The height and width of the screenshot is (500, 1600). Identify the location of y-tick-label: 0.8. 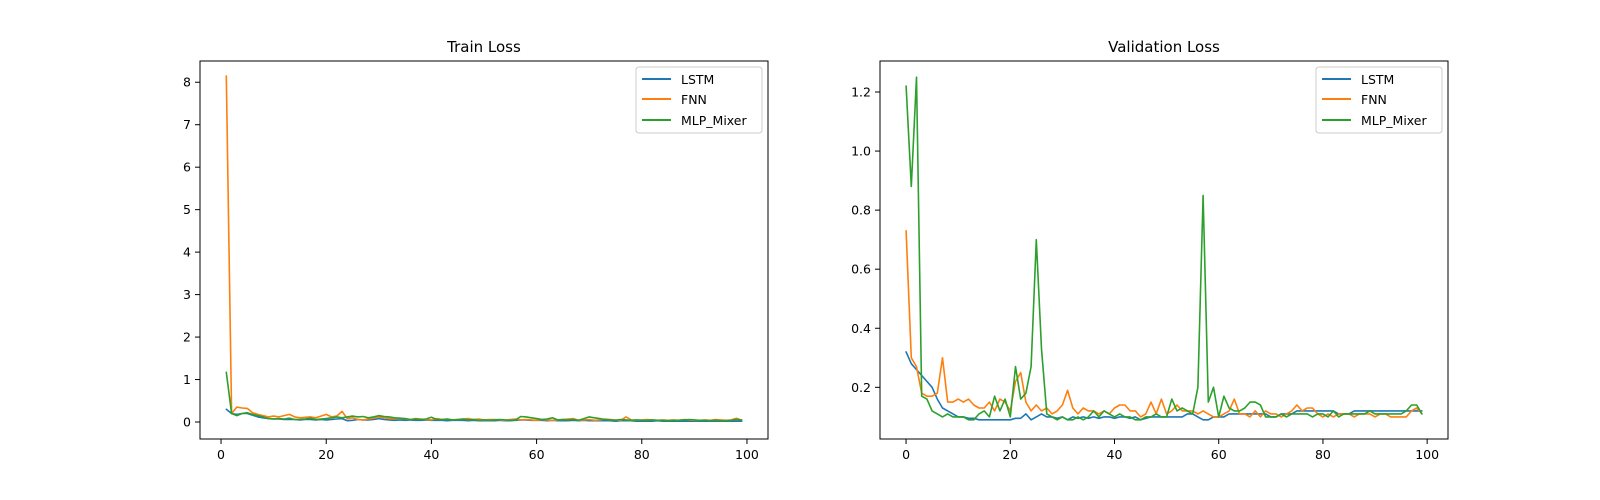
(861, 210).